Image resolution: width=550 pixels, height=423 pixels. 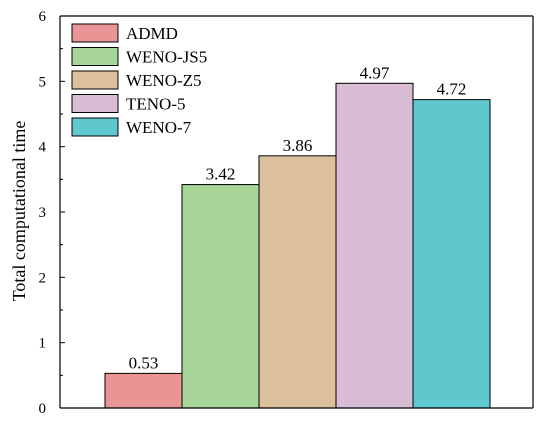 I want to click on data-label-admd: 0.53, so click(x=144, y=362).